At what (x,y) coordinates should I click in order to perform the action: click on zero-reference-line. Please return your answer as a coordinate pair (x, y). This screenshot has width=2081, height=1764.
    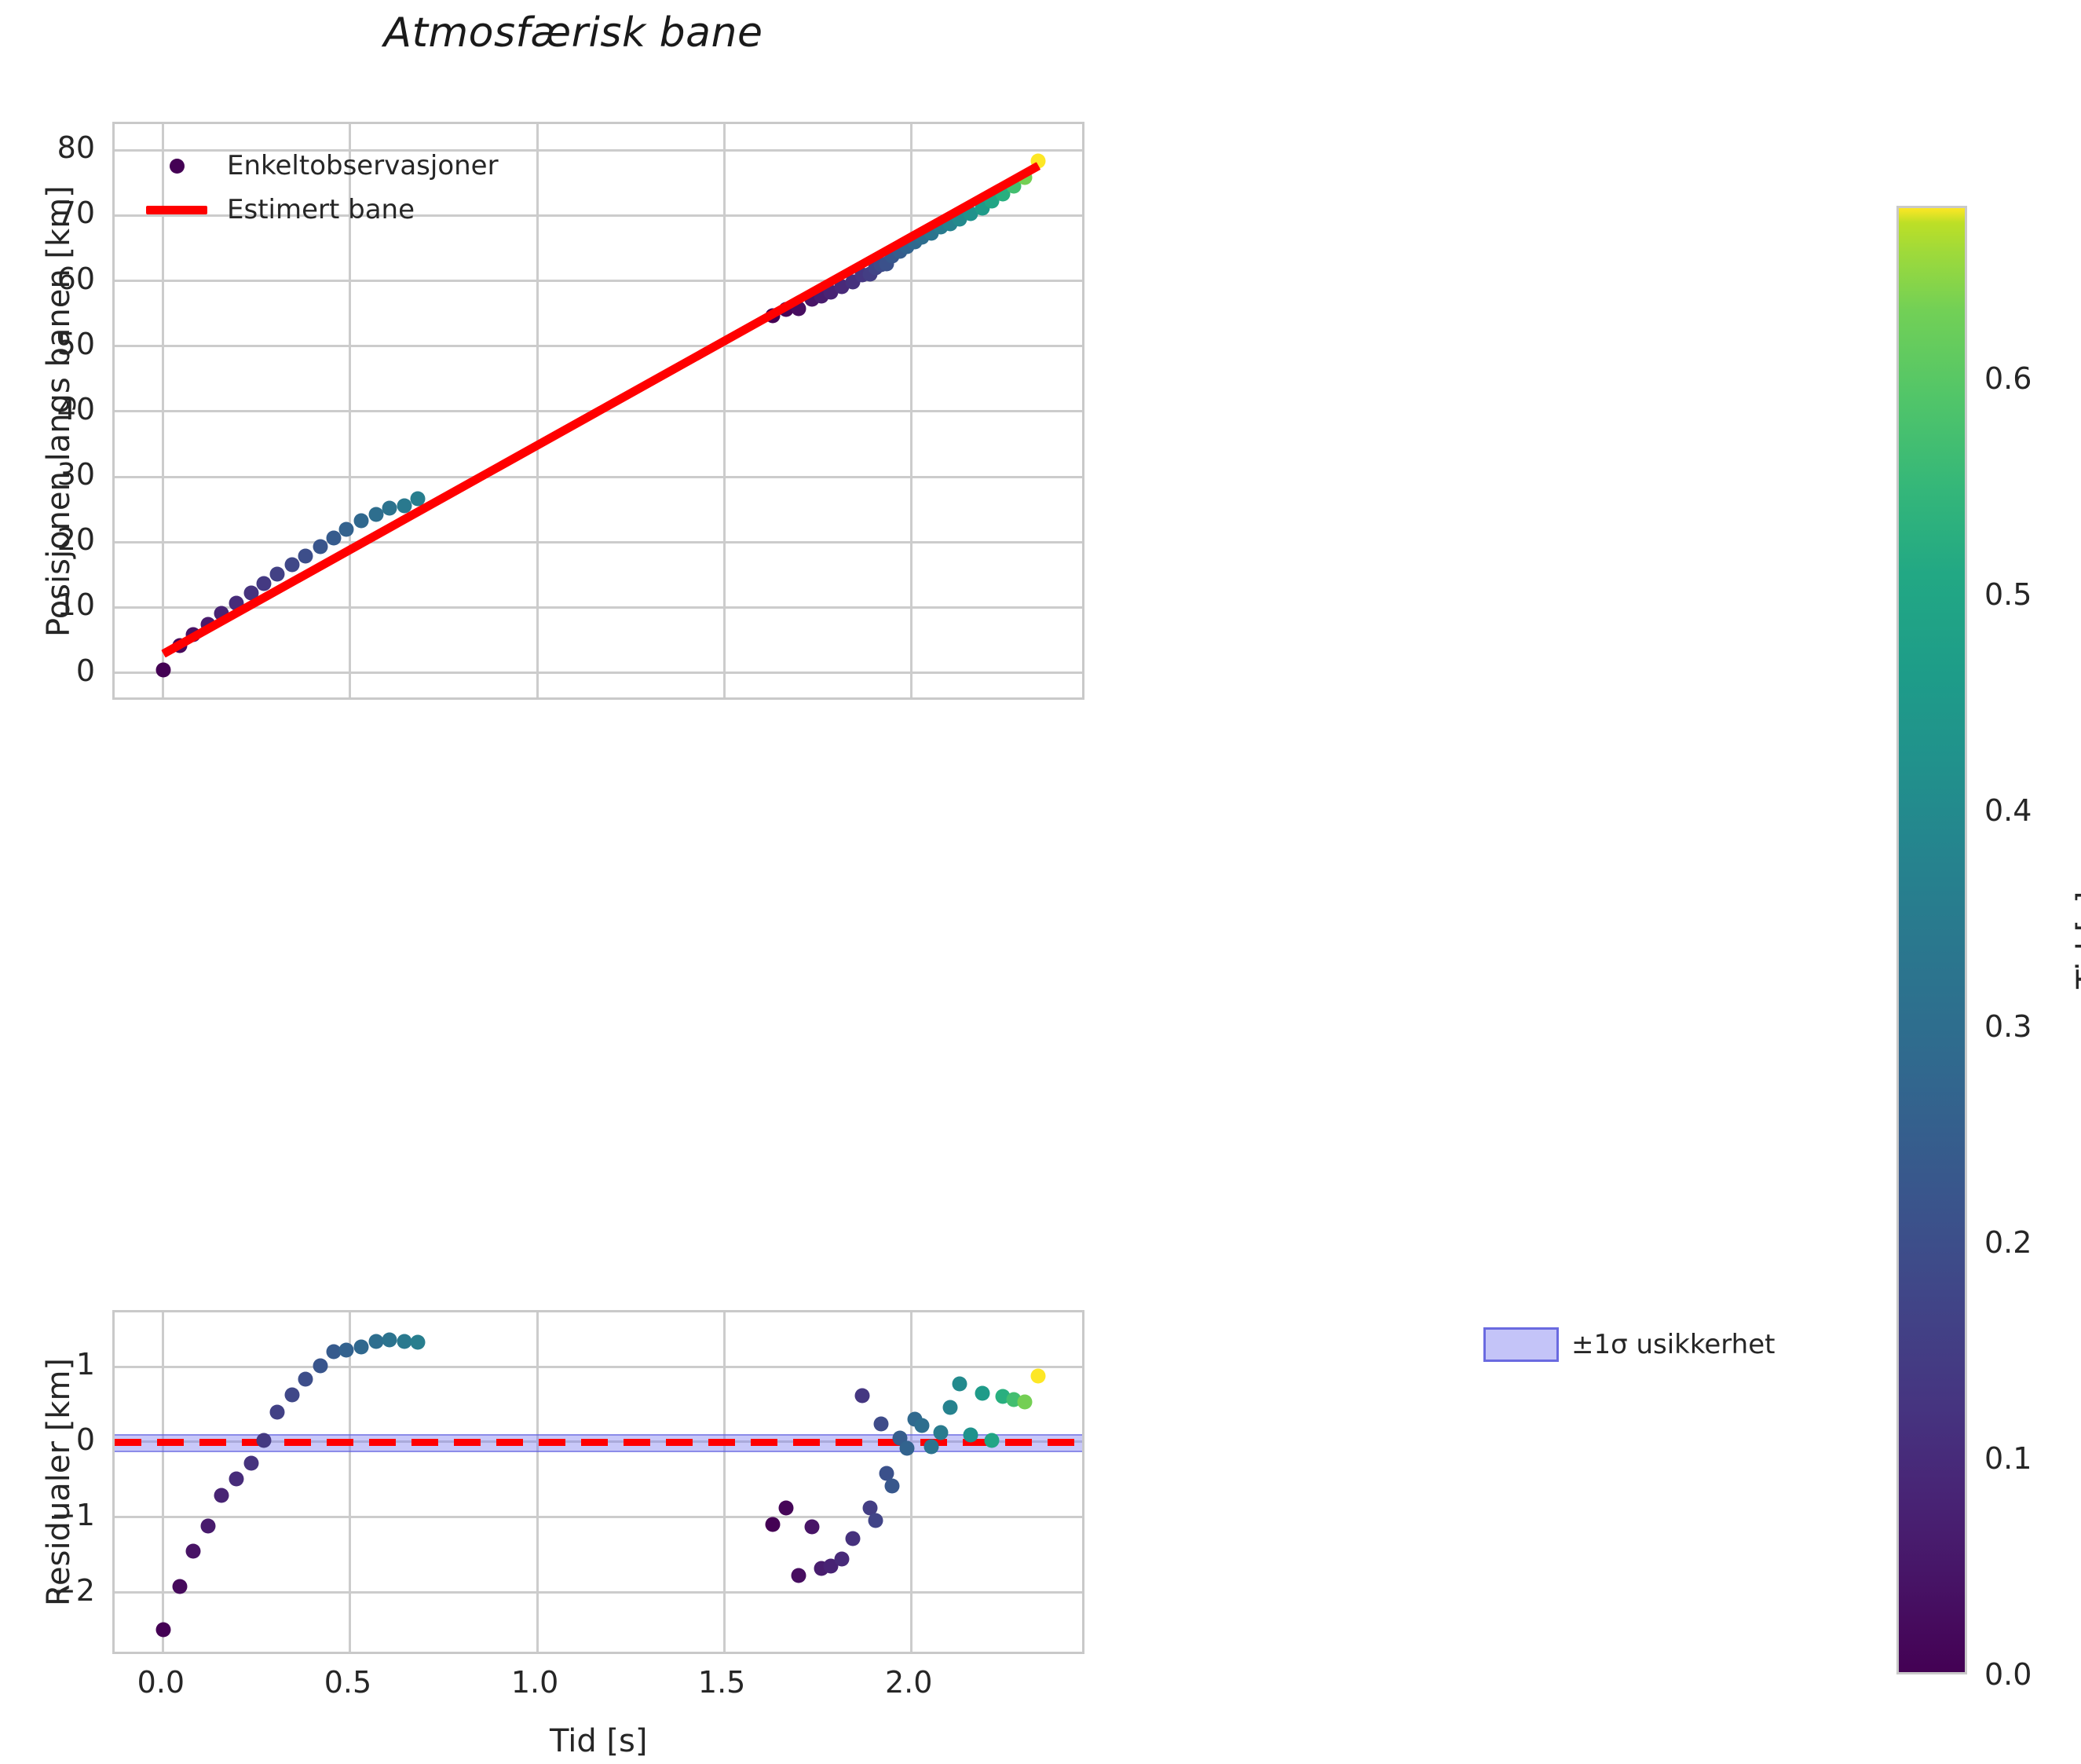
    Looking at the image, I should click on (598, 1442).